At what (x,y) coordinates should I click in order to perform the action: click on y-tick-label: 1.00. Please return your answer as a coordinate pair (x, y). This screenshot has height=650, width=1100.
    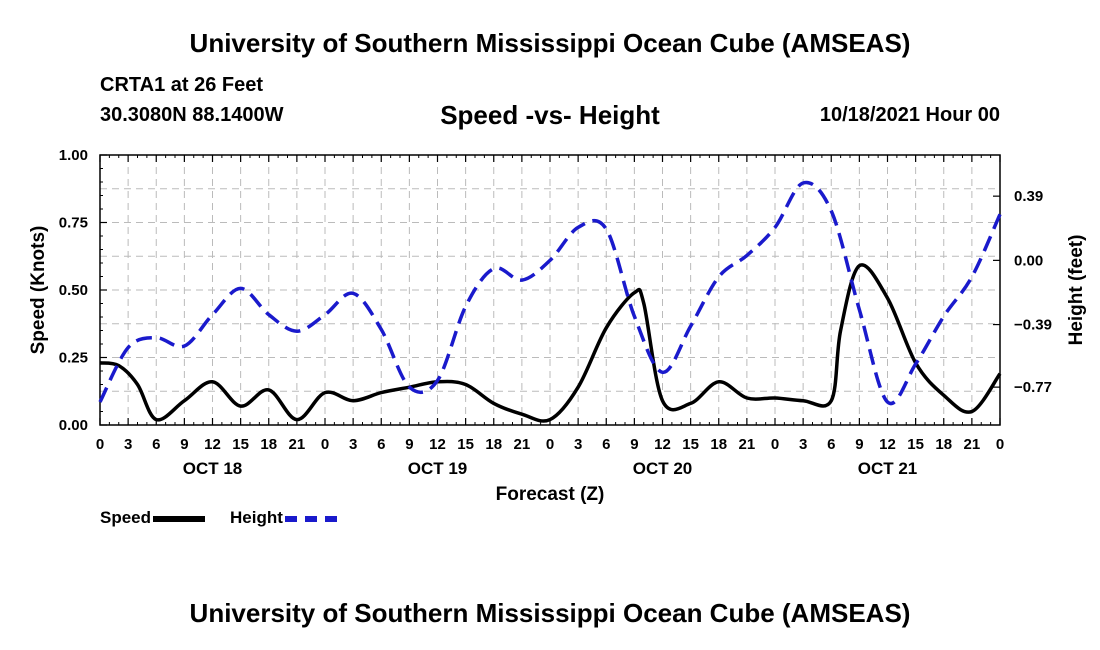
    Looking at the image, I should click on (73, 155).